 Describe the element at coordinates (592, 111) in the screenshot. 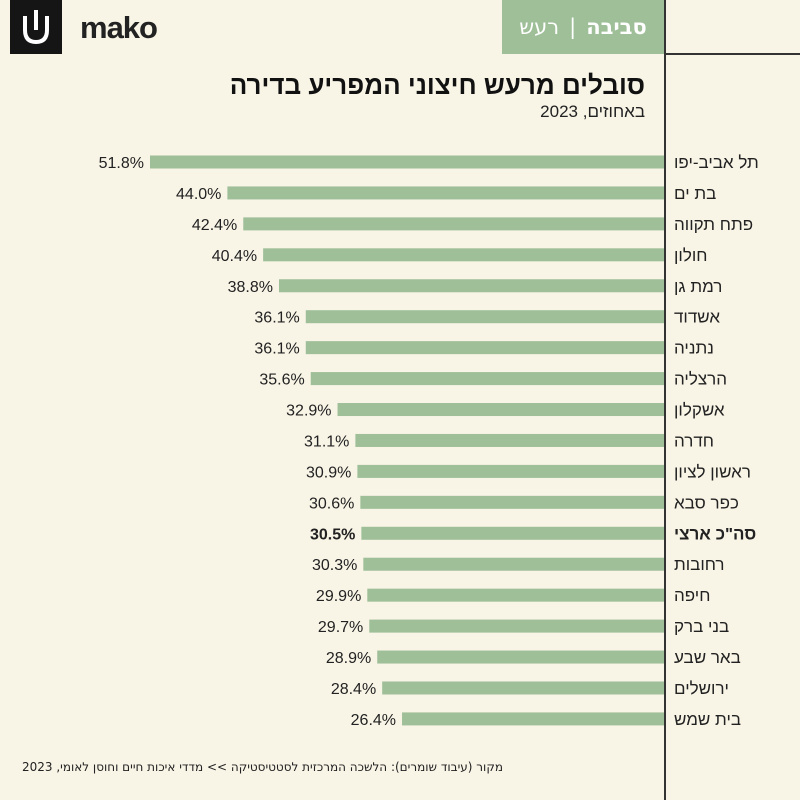

I see `chart-subtitle: באחוזים, 2023` at that location.